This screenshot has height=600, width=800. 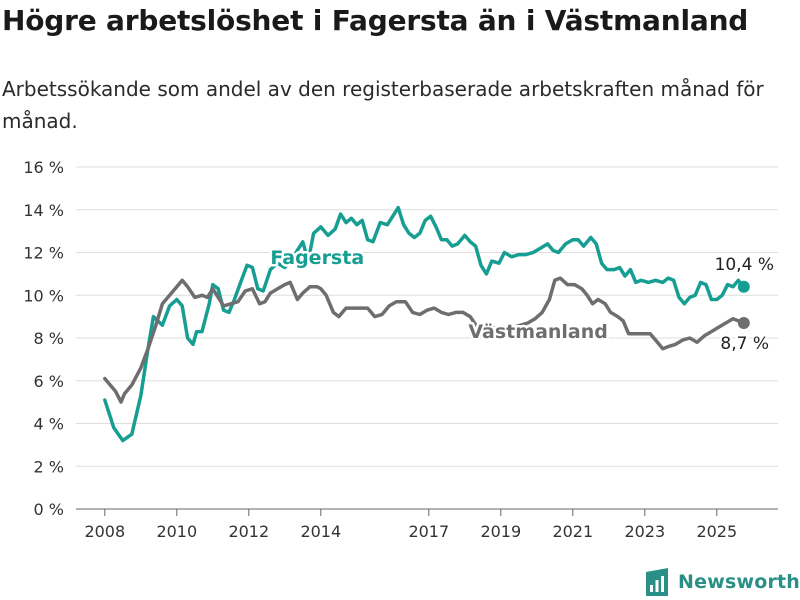 I want to click on y-tick-label: 12 %, so click(x=43, y=253).